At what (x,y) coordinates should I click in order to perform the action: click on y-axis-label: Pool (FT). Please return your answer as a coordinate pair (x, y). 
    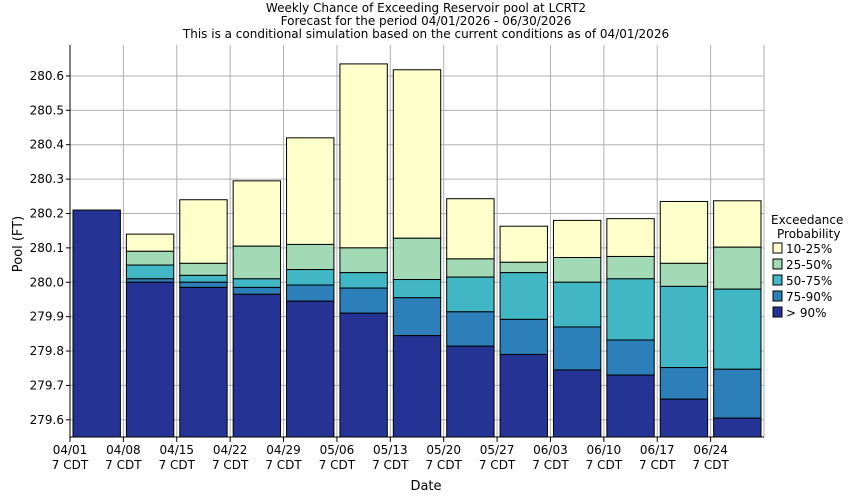
    Looking at the image, I should click on (18, 244).